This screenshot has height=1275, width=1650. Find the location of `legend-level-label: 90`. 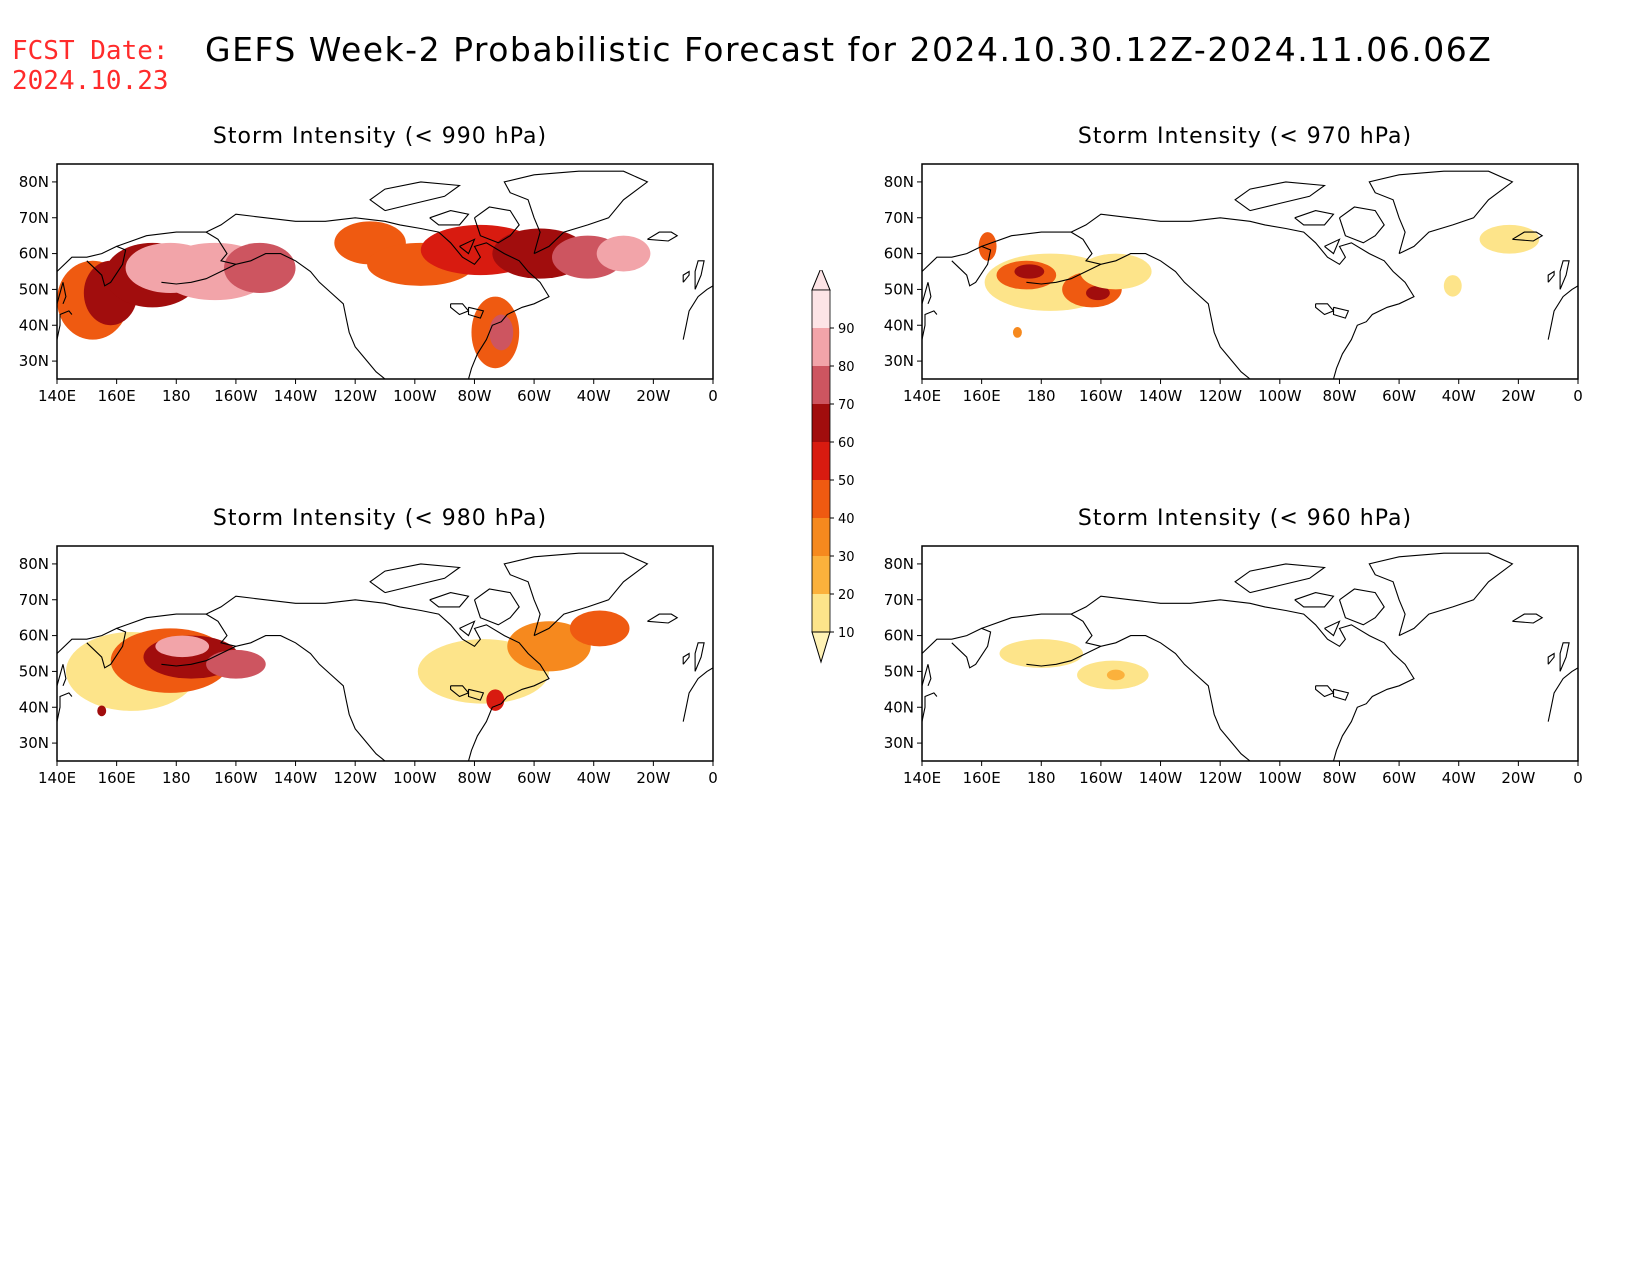

legend-level-label: 90 is located at coordinates (846, 329).